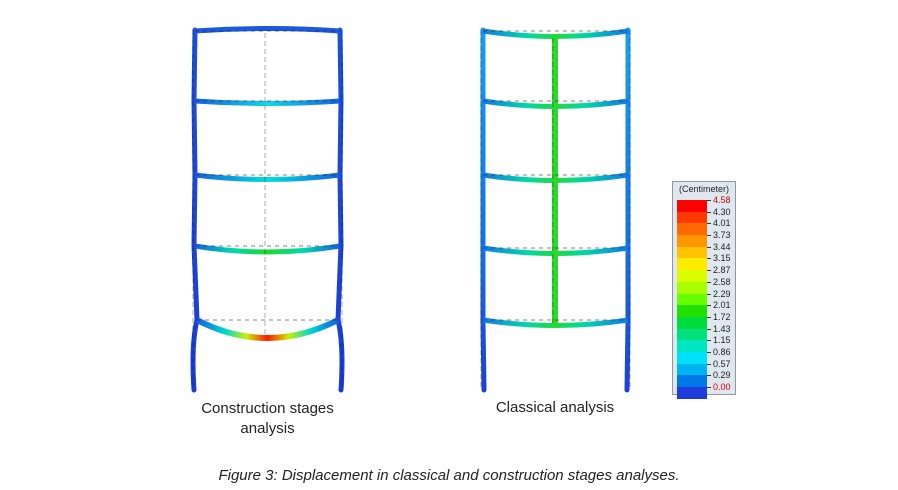 This screenshot has height=490, width=898. I want to click on legend-level: 2.01, so click(704, 308).